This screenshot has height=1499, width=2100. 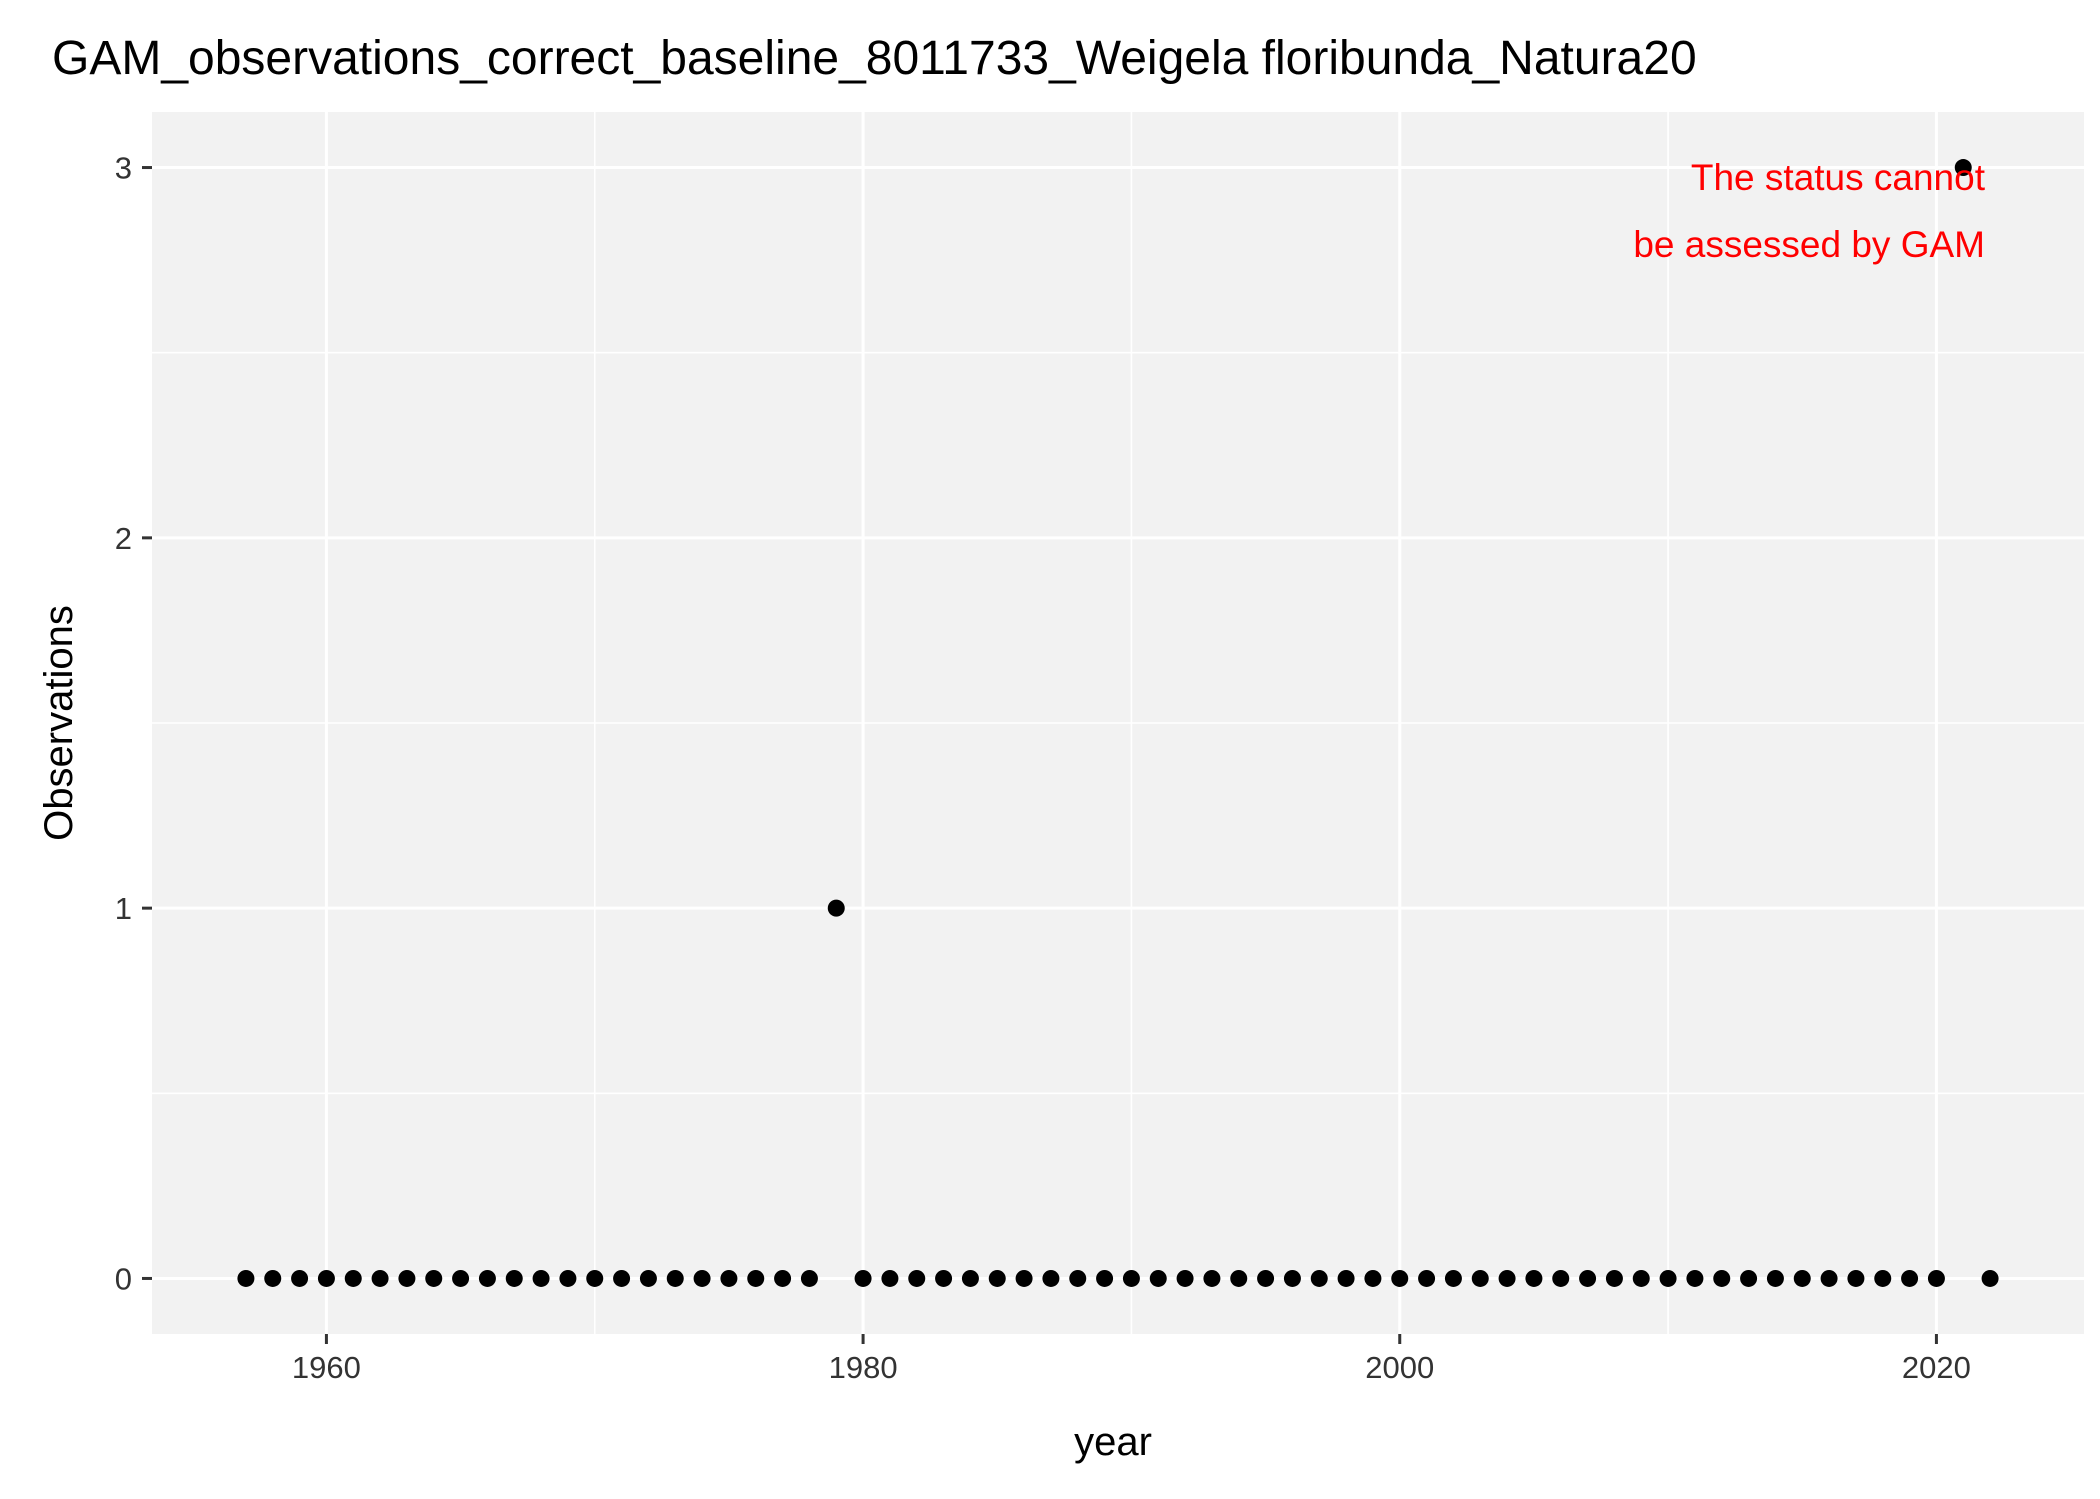 I want to click on y-axis-title: Observations, so click(x=59, y=723).